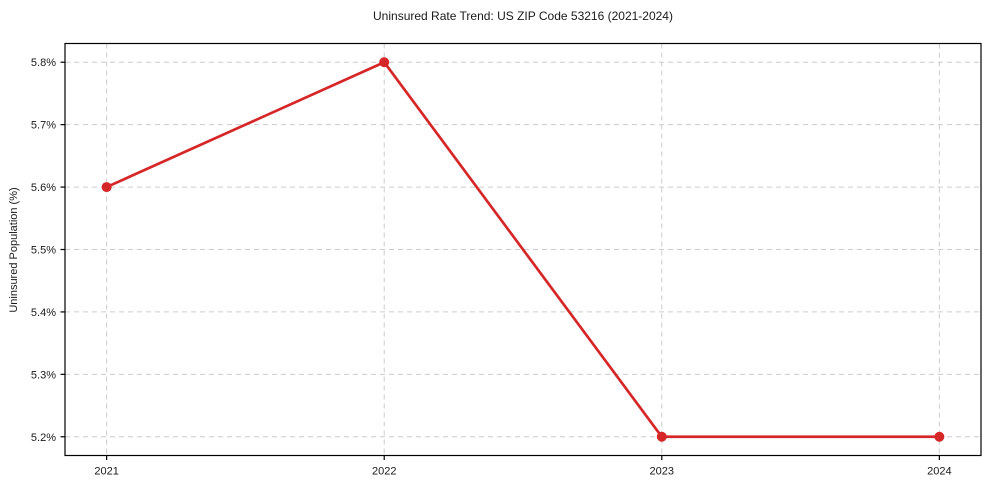 This screenshot has width=989, height=490. Describe the element at coordinates (43, 251) in the screenshot. I see `y-tick-label: 5.5%` at that location.